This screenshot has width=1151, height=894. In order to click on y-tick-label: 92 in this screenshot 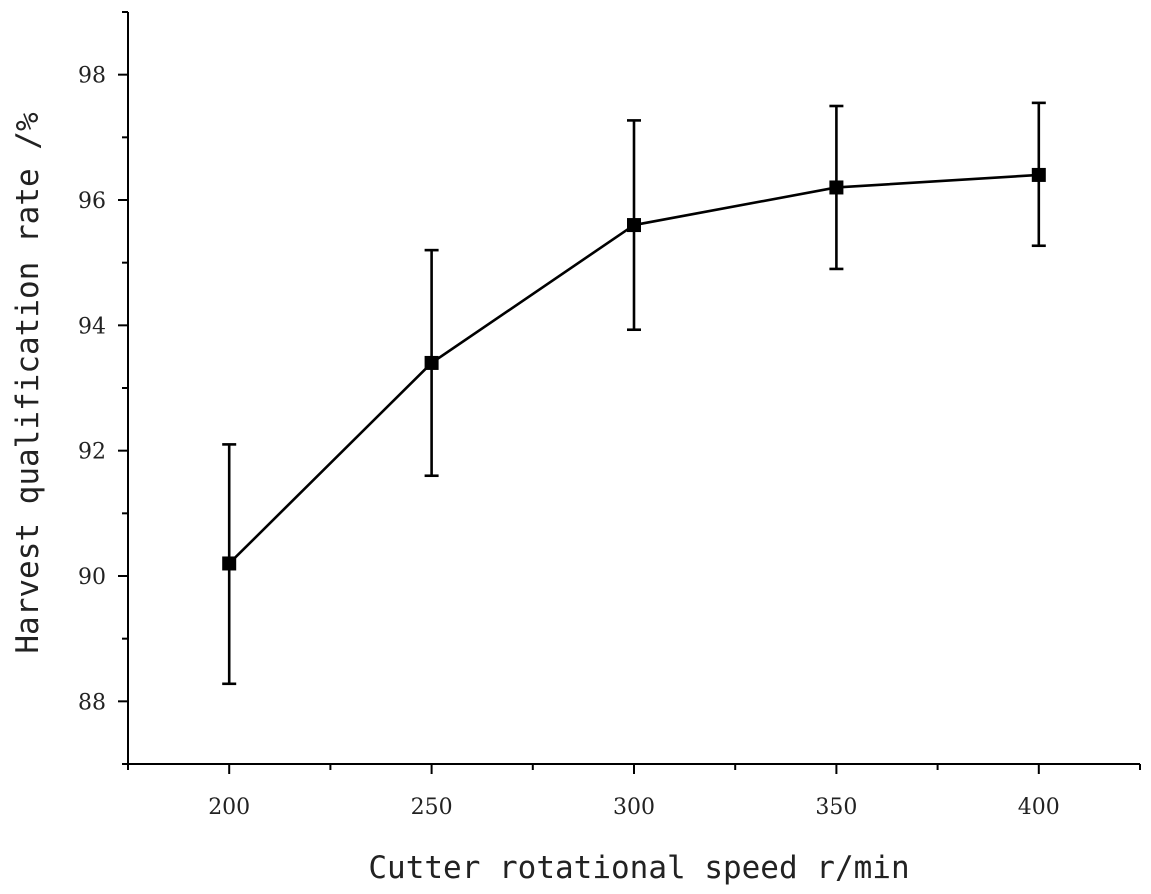, I will do `click(92, 452)`.